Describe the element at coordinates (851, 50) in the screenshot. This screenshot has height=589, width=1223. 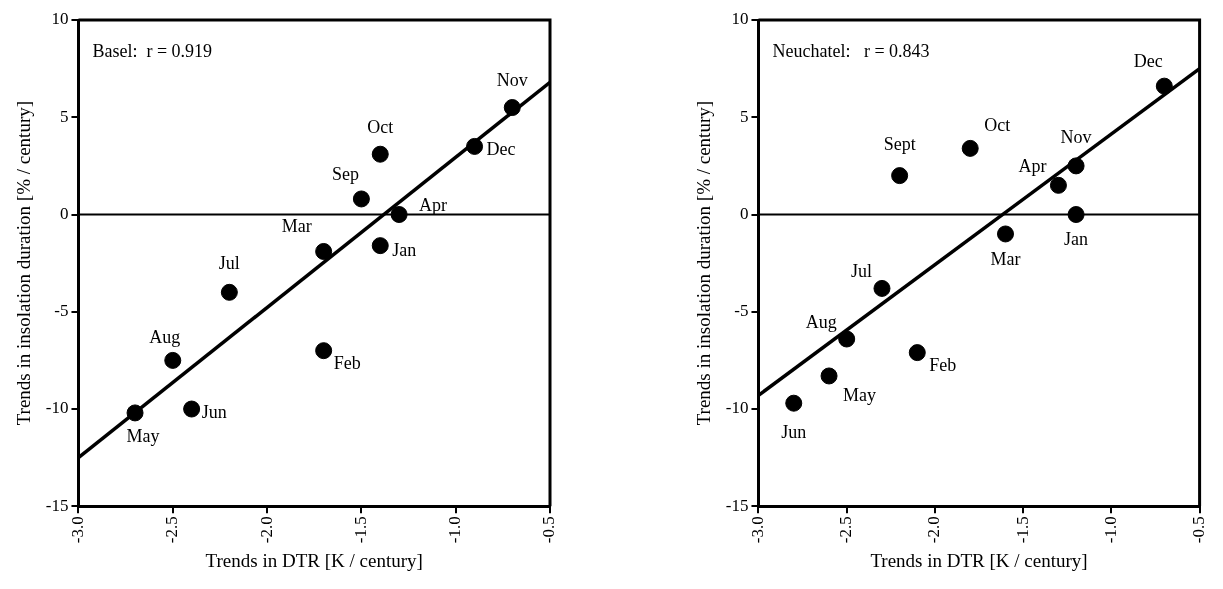
I see `annotation: Neuchatel: r = 0.843` at that location.